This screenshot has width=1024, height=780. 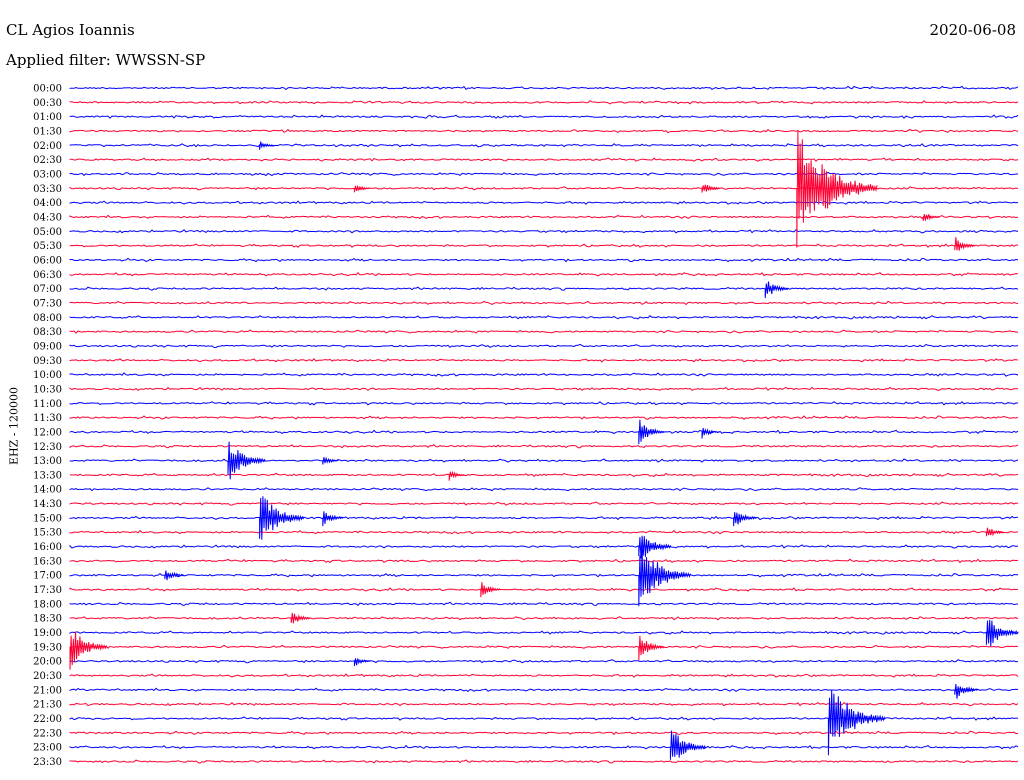 What do you see at coordinates (47, 690) in the screenshot?
I see `row-time-label: 21:00` at bounding box center [47, 690].